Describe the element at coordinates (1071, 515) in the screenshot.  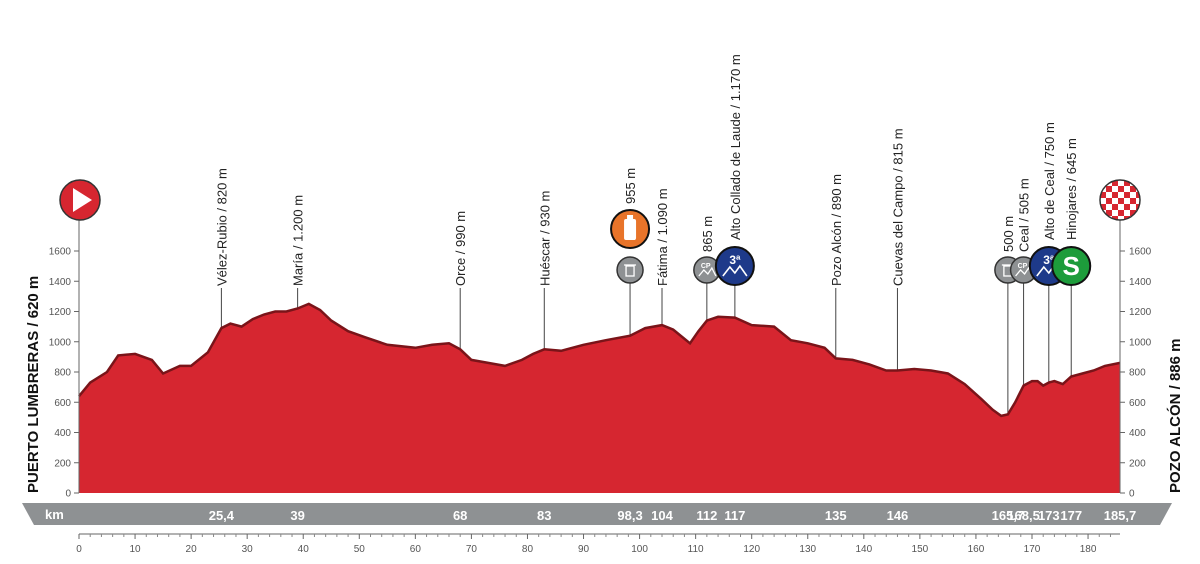
I see `waypoint-km-label: 177` at that location.